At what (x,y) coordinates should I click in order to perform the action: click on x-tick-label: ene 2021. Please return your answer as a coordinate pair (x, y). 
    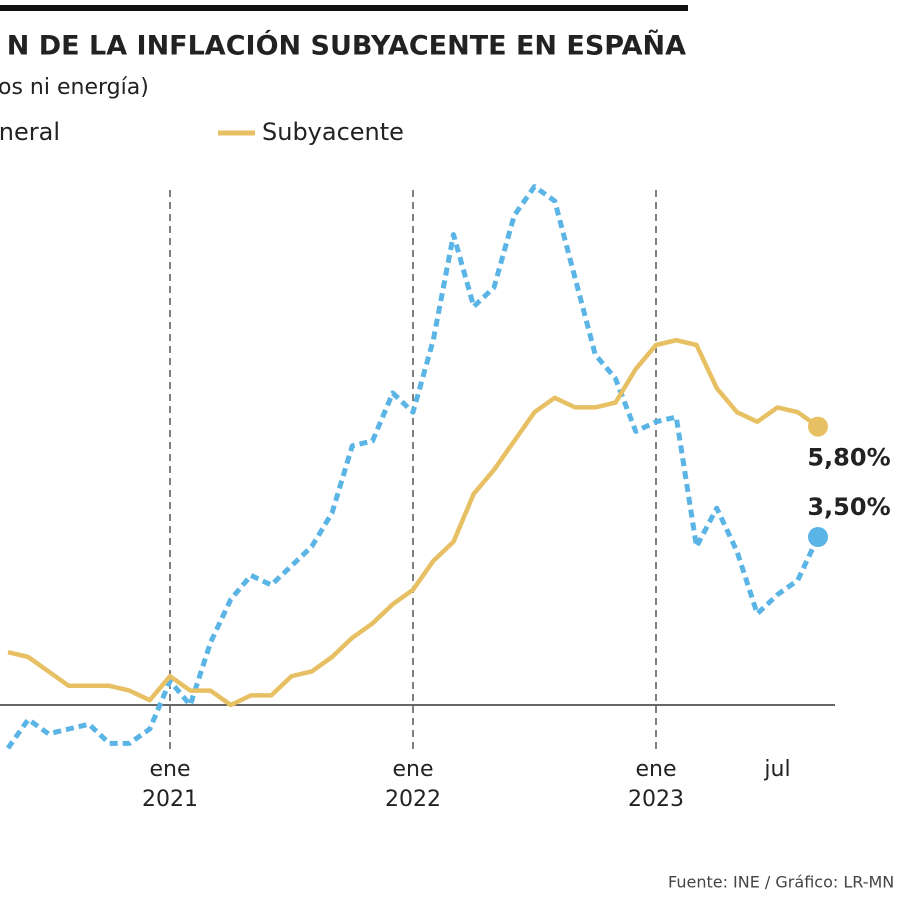
    Looking at the image, I should click on (170, 784).